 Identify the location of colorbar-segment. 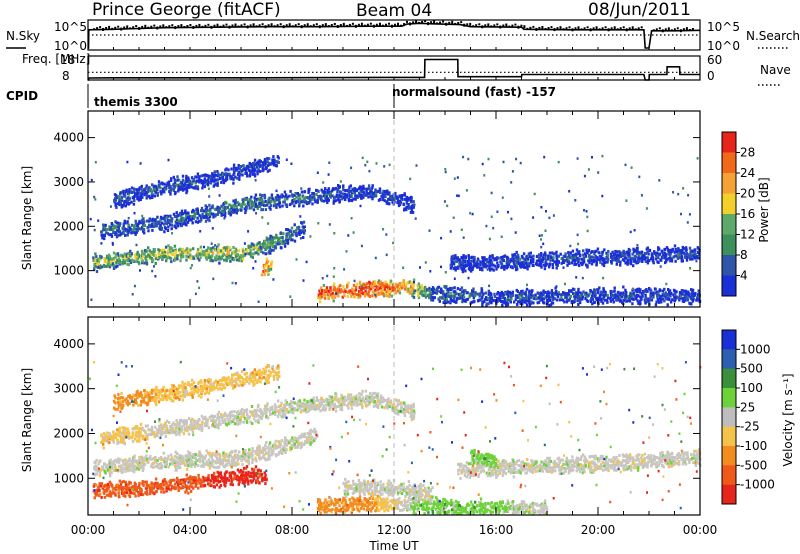
(729, 286).